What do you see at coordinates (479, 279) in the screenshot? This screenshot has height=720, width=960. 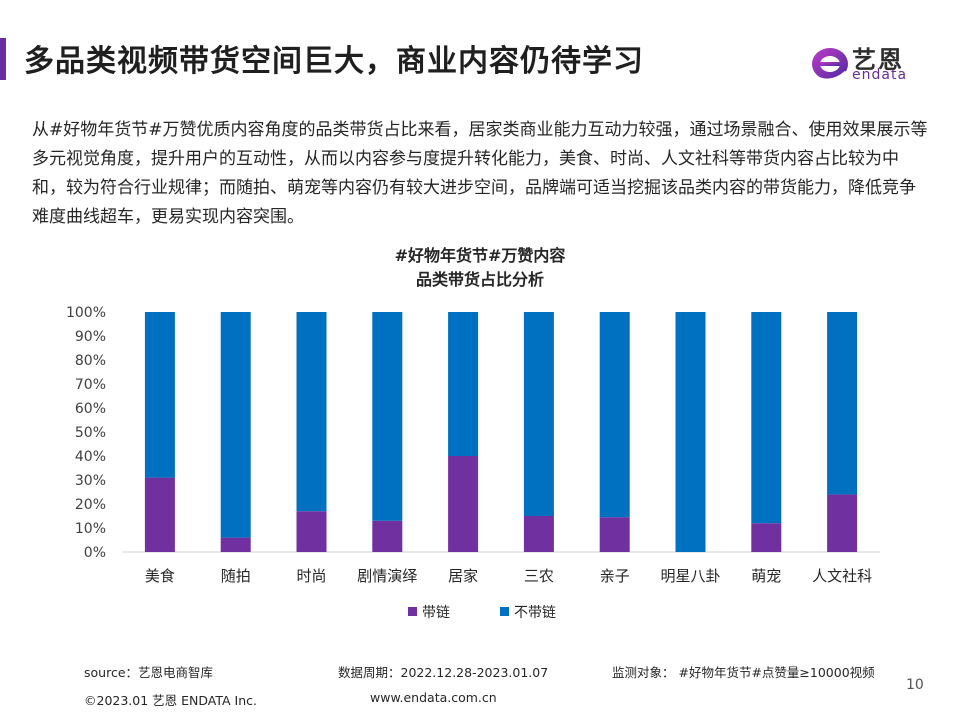 I see `chart-title-line2: 品类带货占比分析` at bounding box center [479, 279].